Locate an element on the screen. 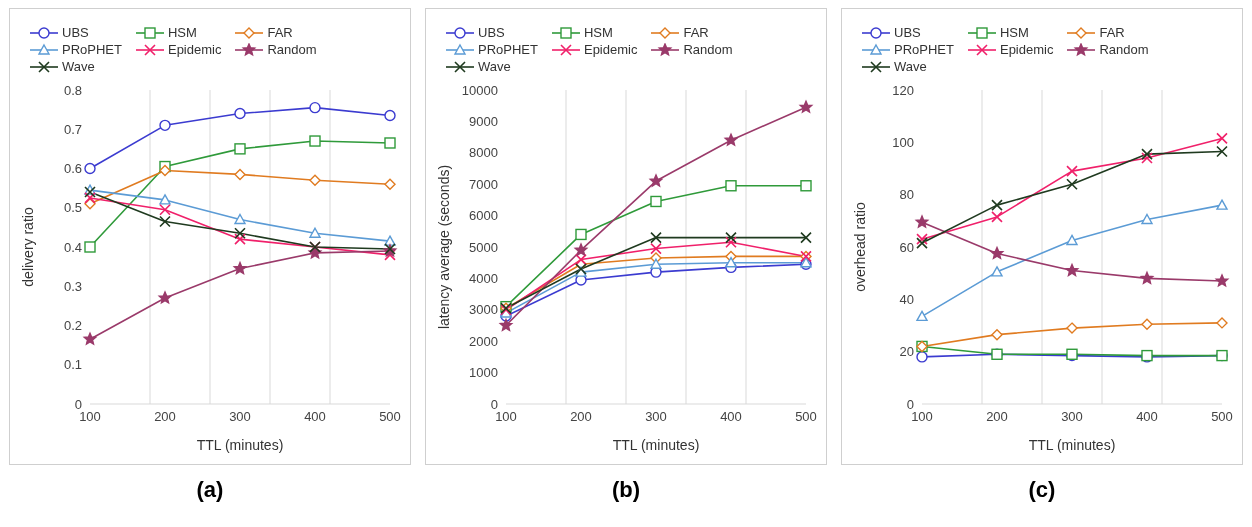  y-tick-label: 100 is located at coordinates (903, 142).